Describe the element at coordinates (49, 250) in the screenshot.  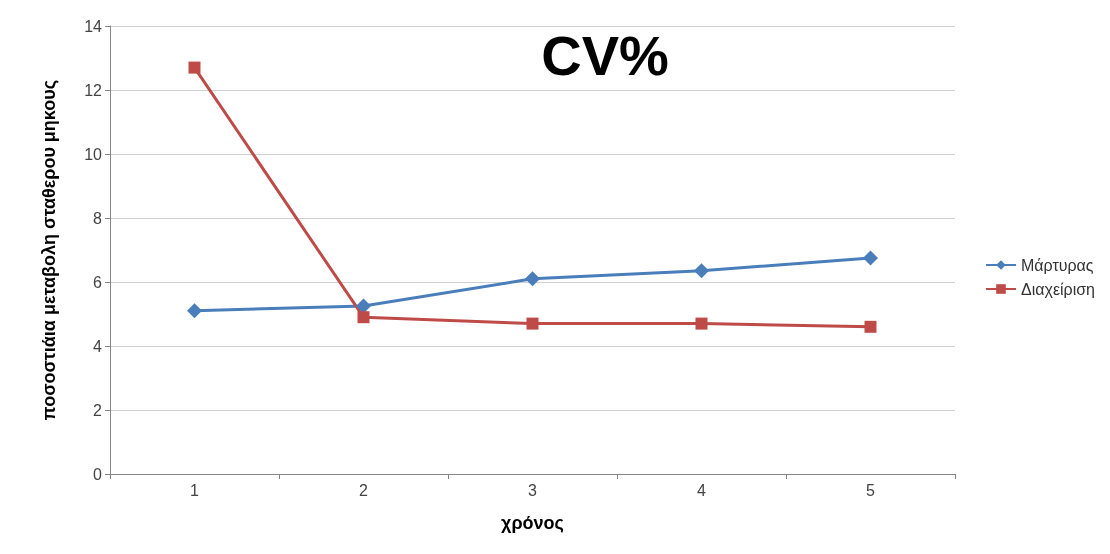
I see `y-axis-title: ποσοστιάια μεταβολη σταθερου μηκους` at that location.